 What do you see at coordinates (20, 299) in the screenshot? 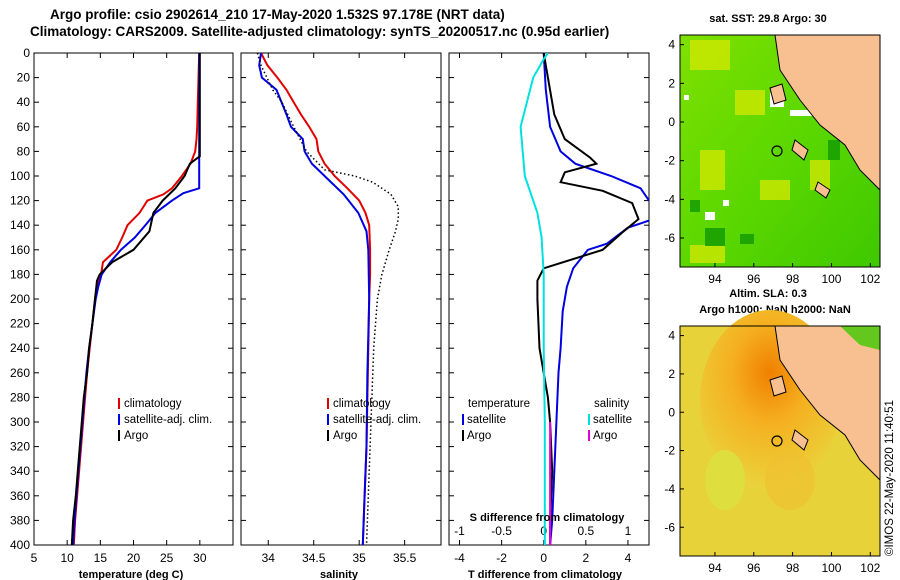
I see `y-tick-label: 200` at bounding box center [20, 299].